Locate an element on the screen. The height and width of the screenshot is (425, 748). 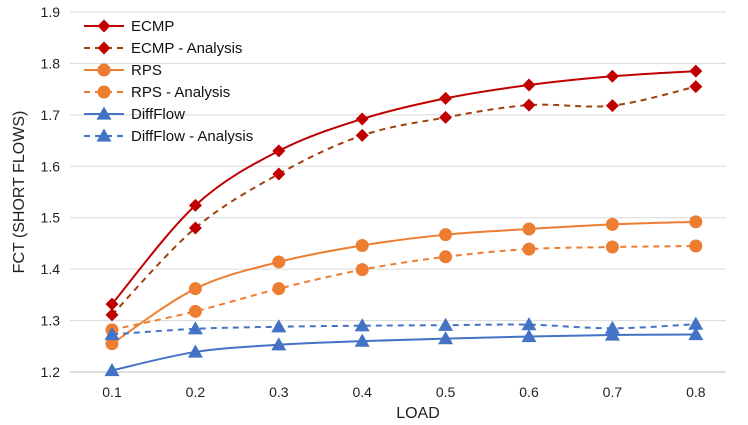
y-tick-label: 1.3 is located at coordinates (51, 321).